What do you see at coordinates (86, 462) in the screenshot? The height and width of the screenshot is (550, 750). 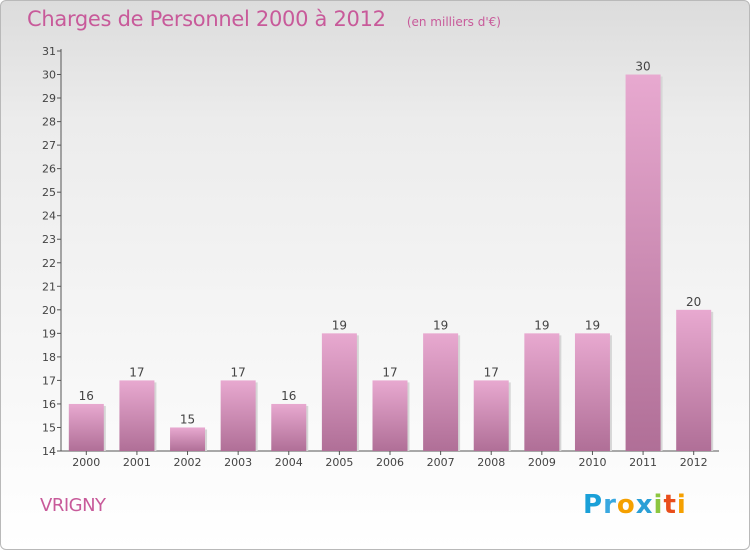 I see `x-tick-label: 2000` at bounding box center [86, 462].